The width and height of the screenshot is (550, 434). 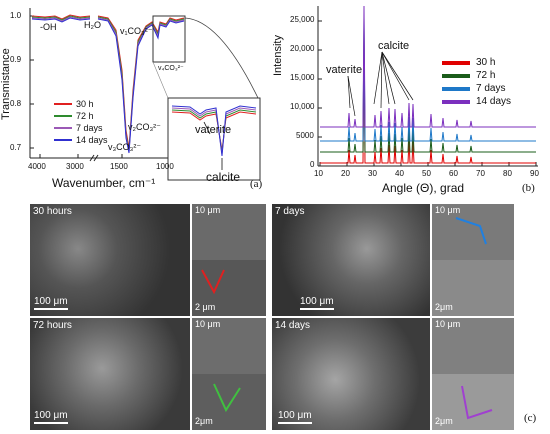 What do you see at coordinates (16, 15) in the screenshot?
I see `ftir-ytick: 1.0` at bounding box center [16, 15].